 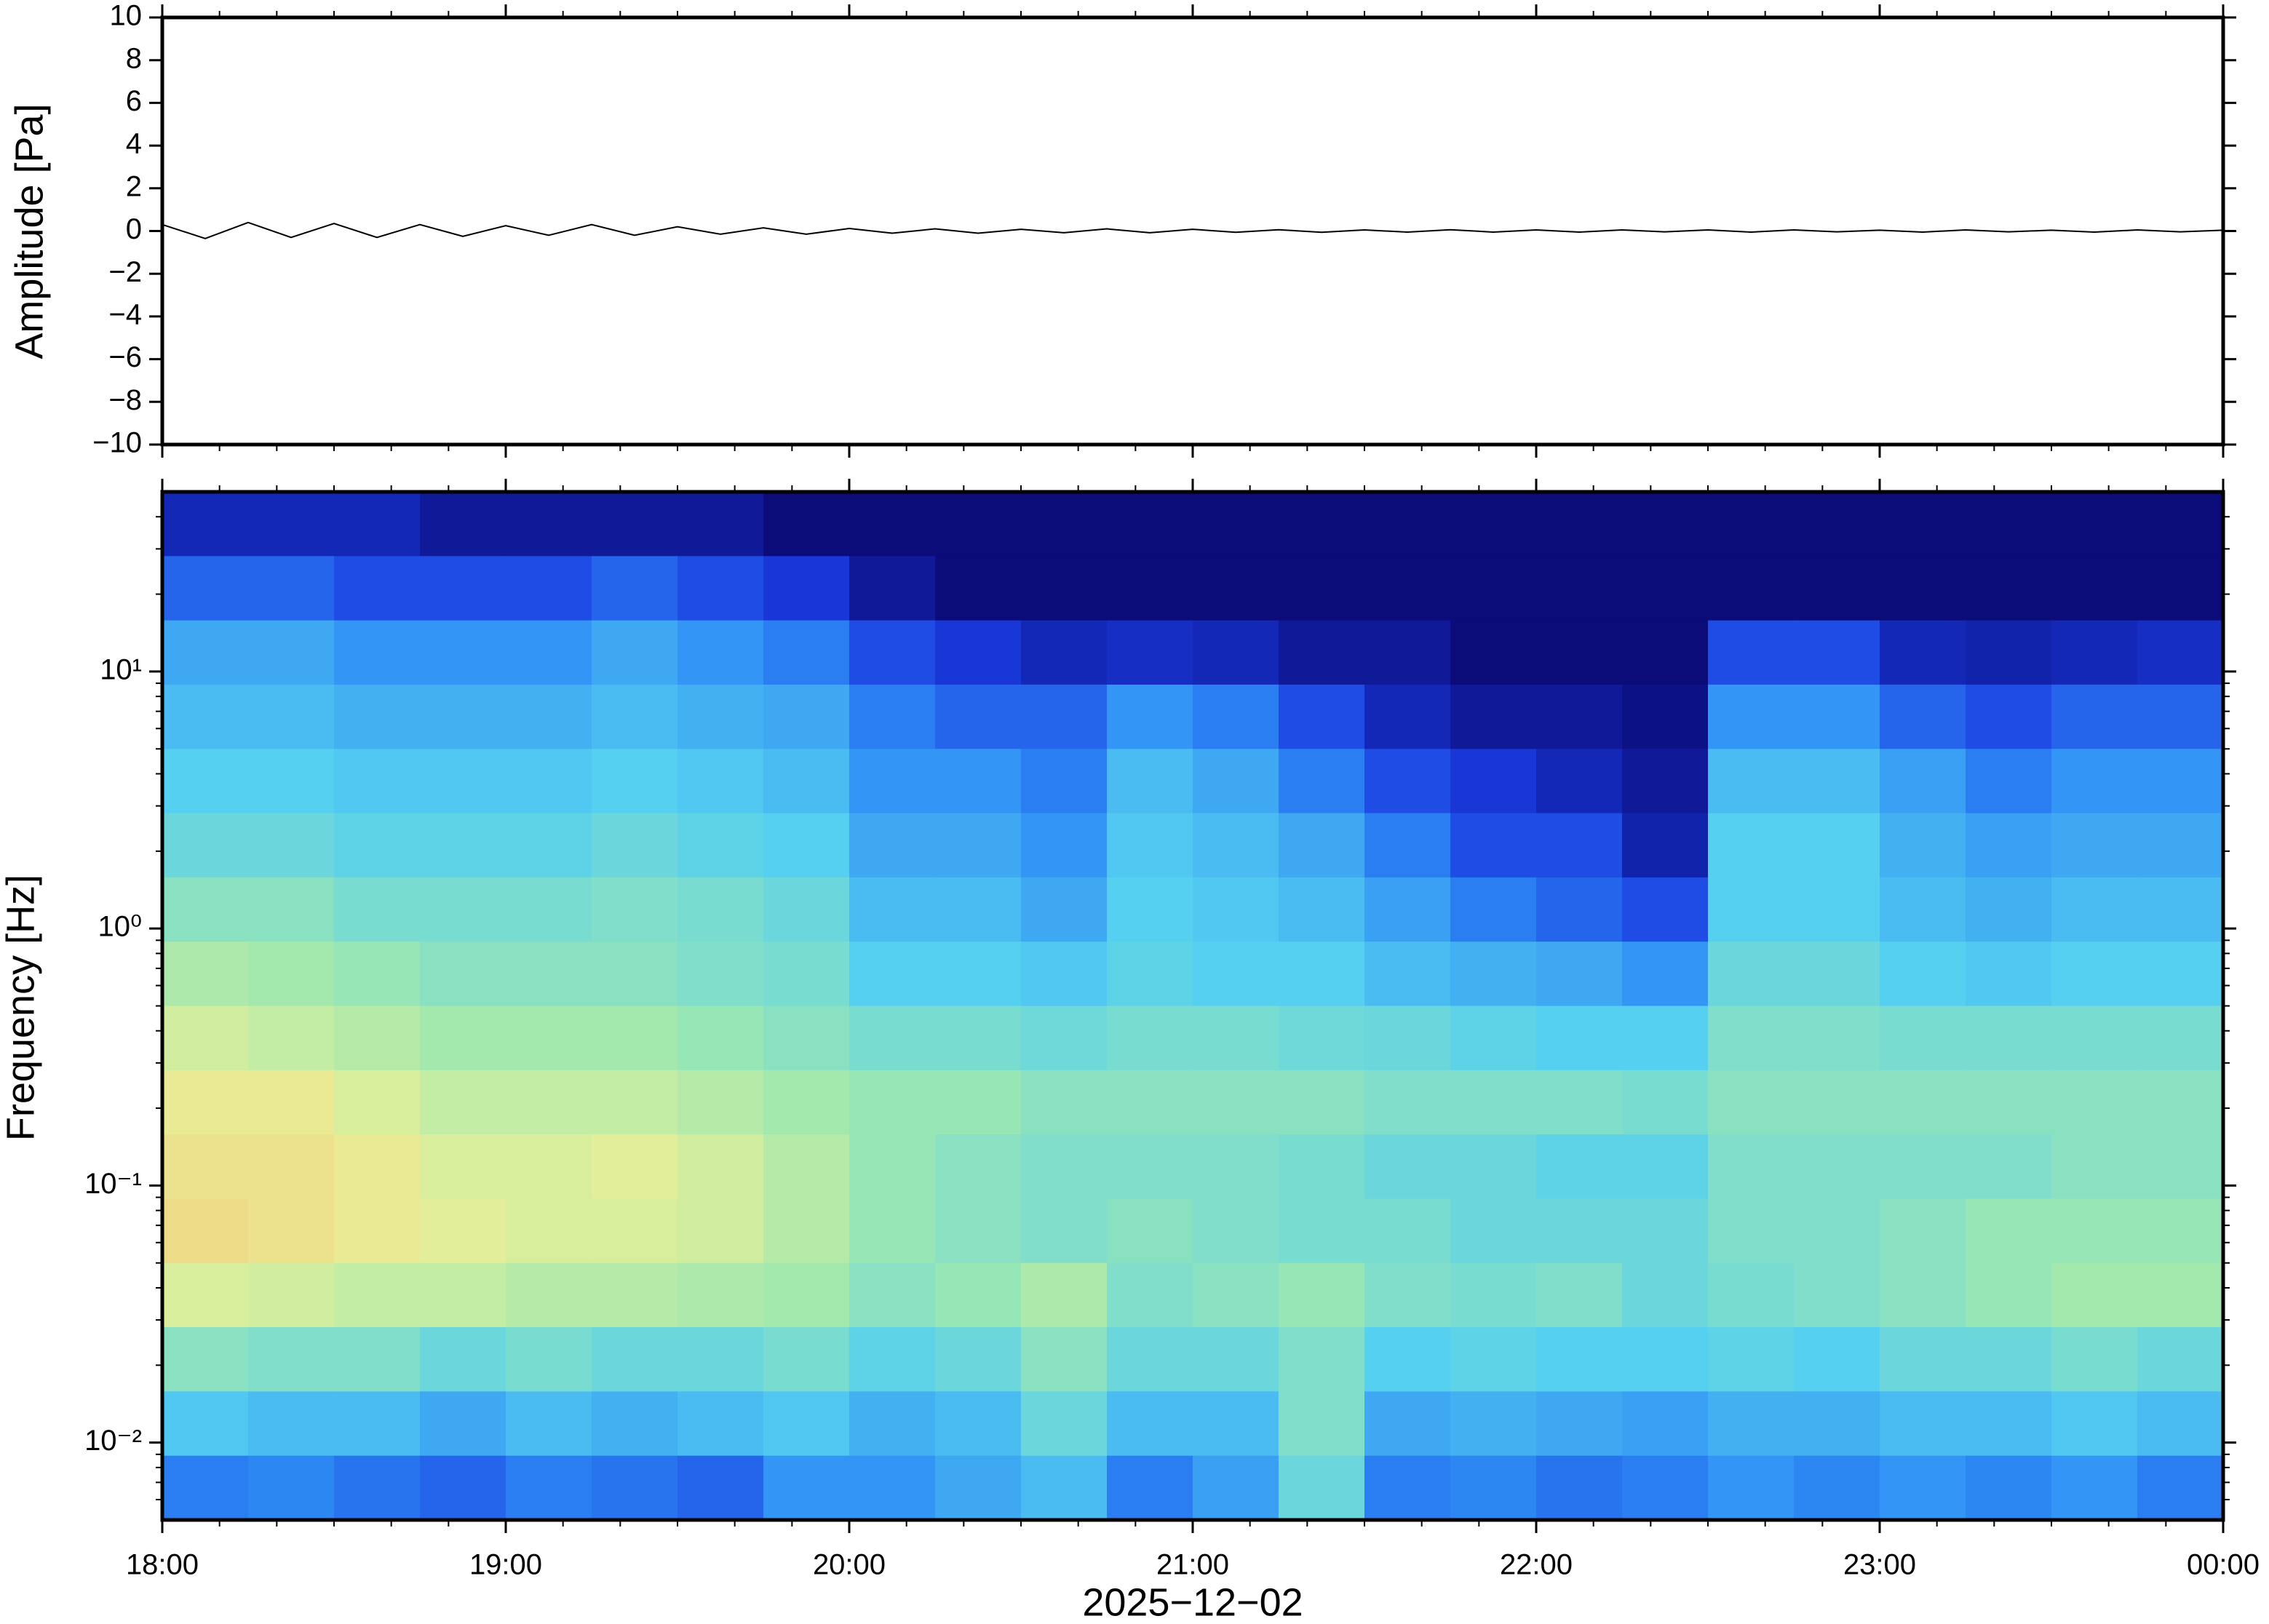 I want to click on y-tick-label: −4, so click(x=125, y=314).